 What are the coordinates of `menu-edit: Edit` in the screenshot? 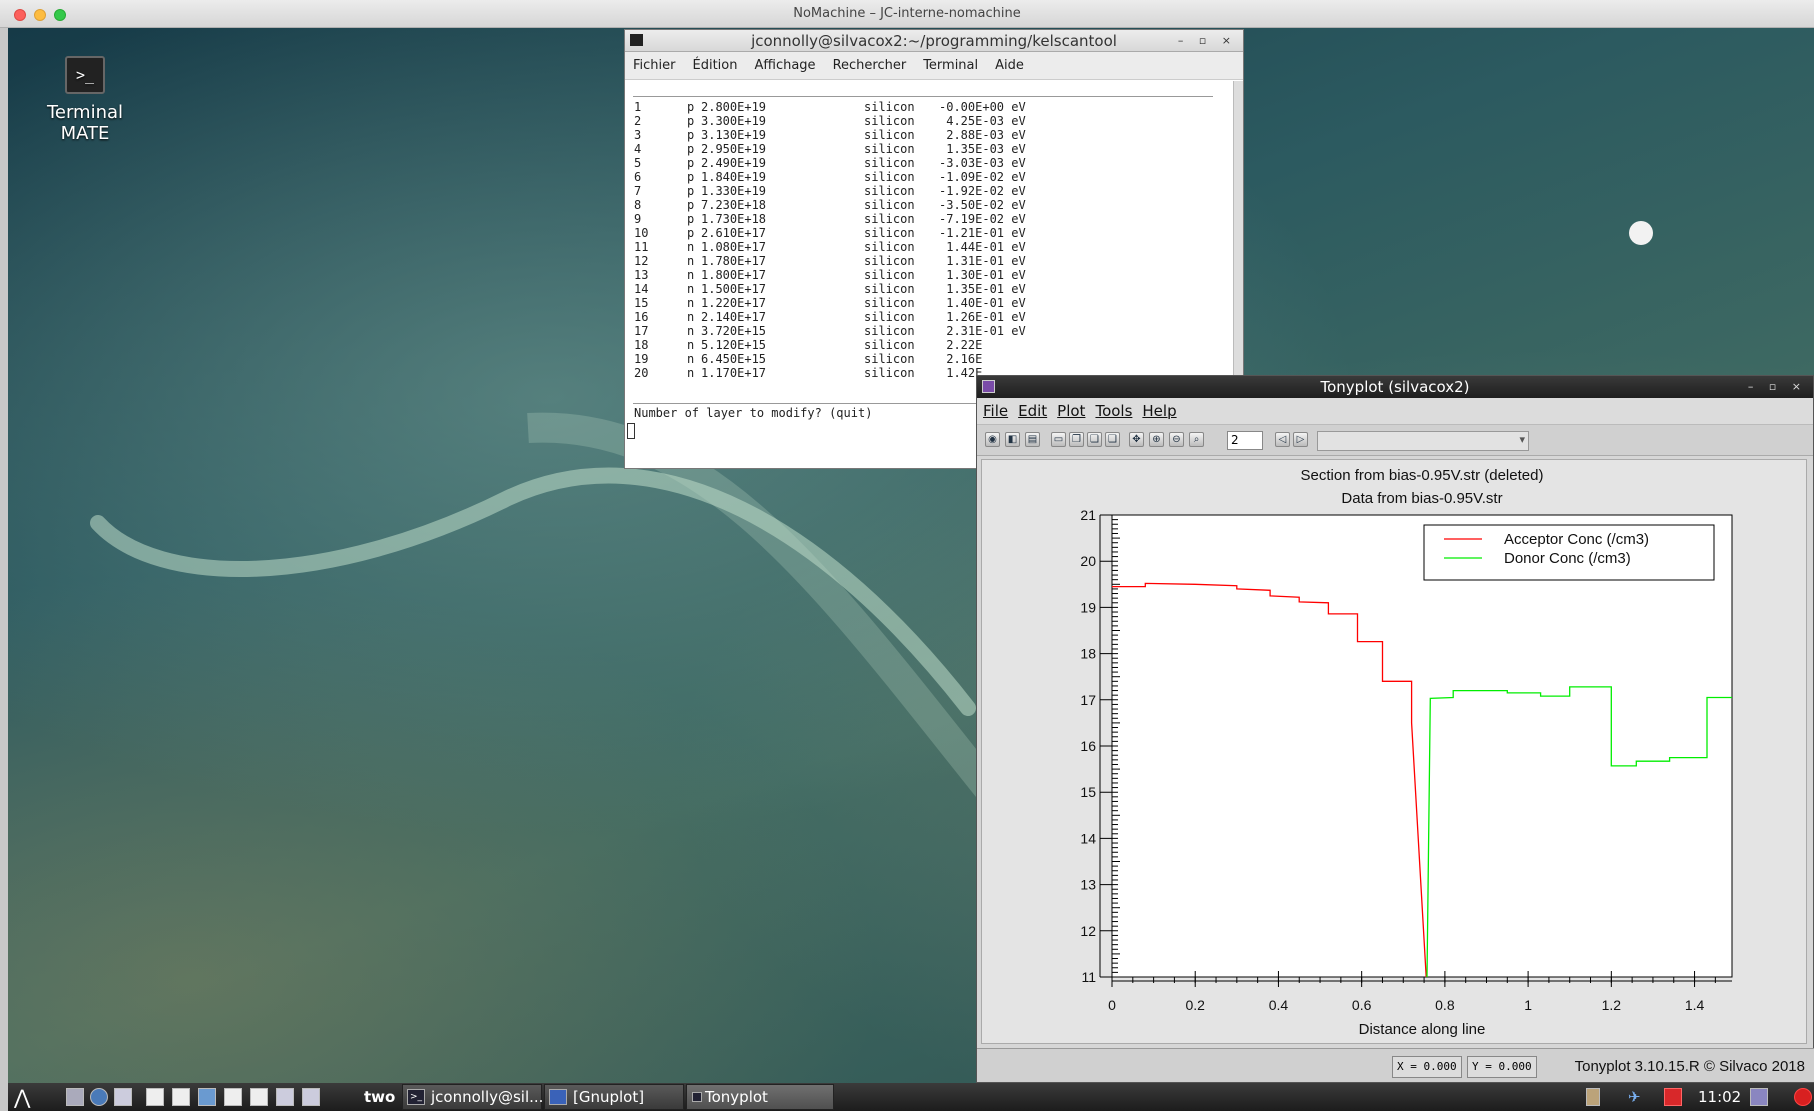 It's located at (1033, 411).